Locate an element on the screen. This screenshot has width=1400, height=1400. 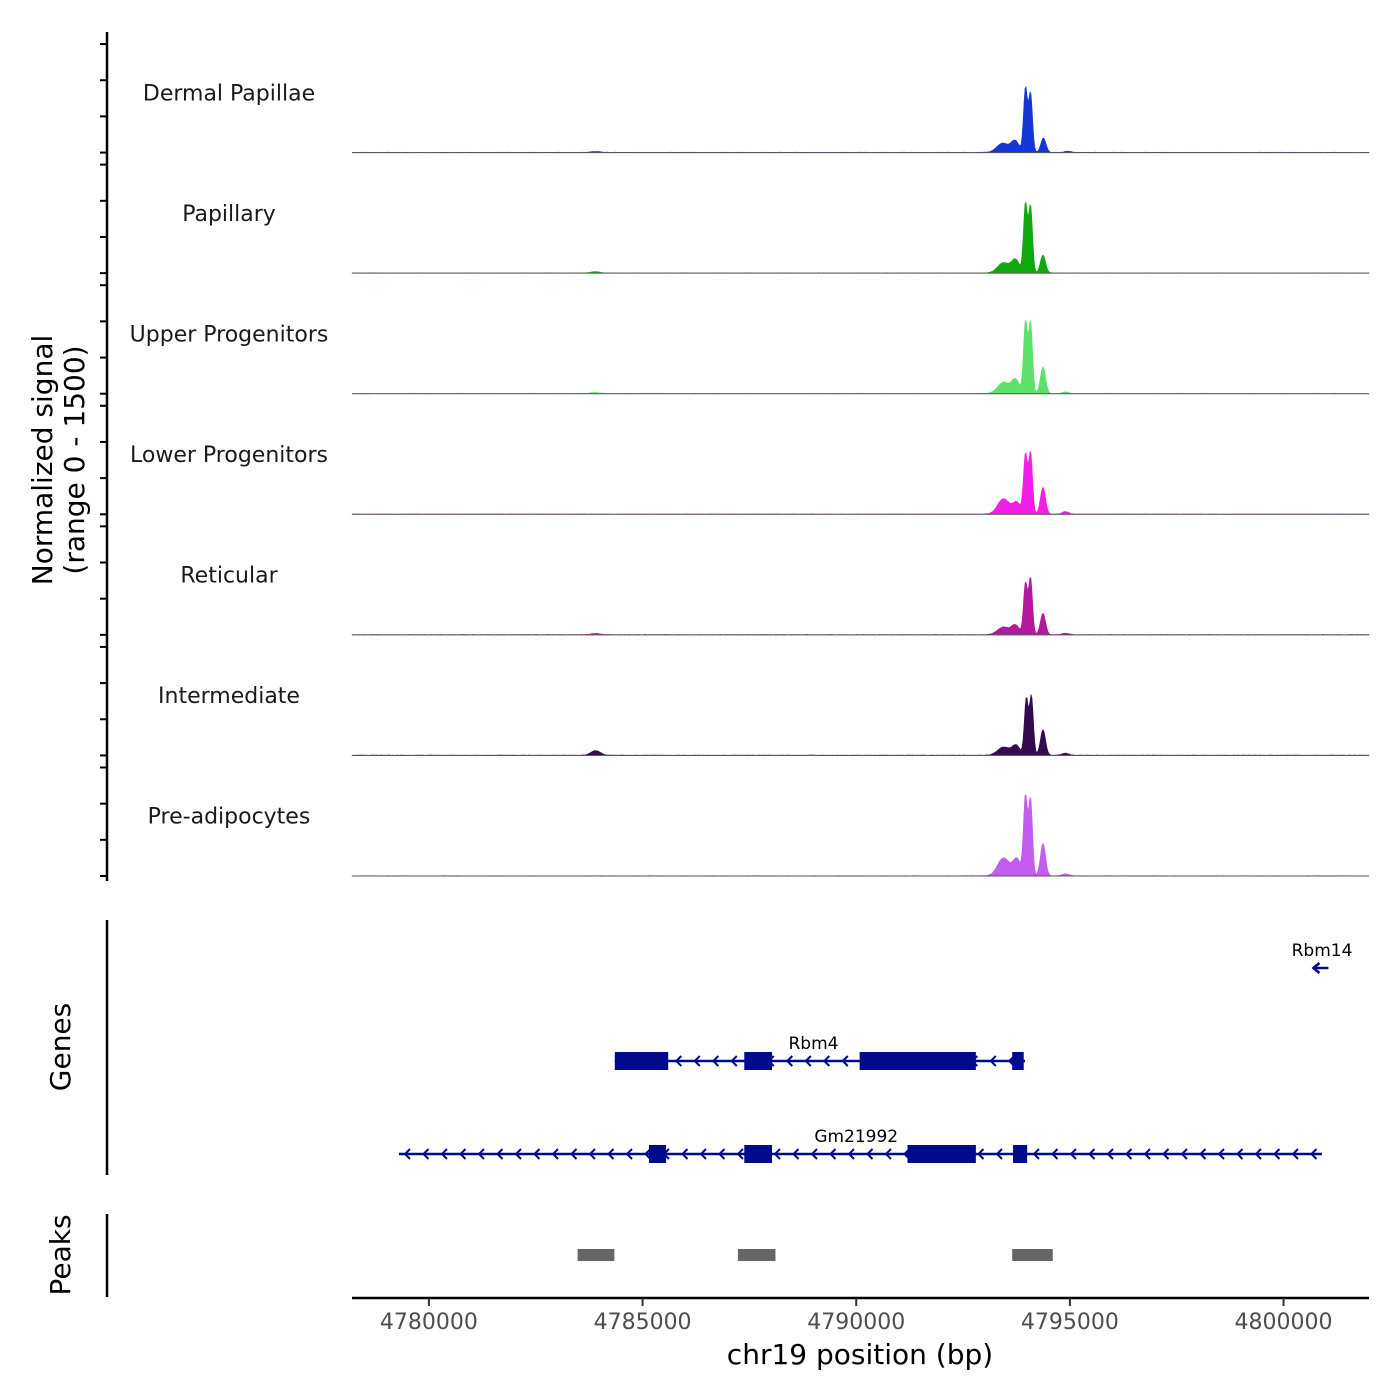
signal-area-lower-progenitors is located at coordinates (860, 482).